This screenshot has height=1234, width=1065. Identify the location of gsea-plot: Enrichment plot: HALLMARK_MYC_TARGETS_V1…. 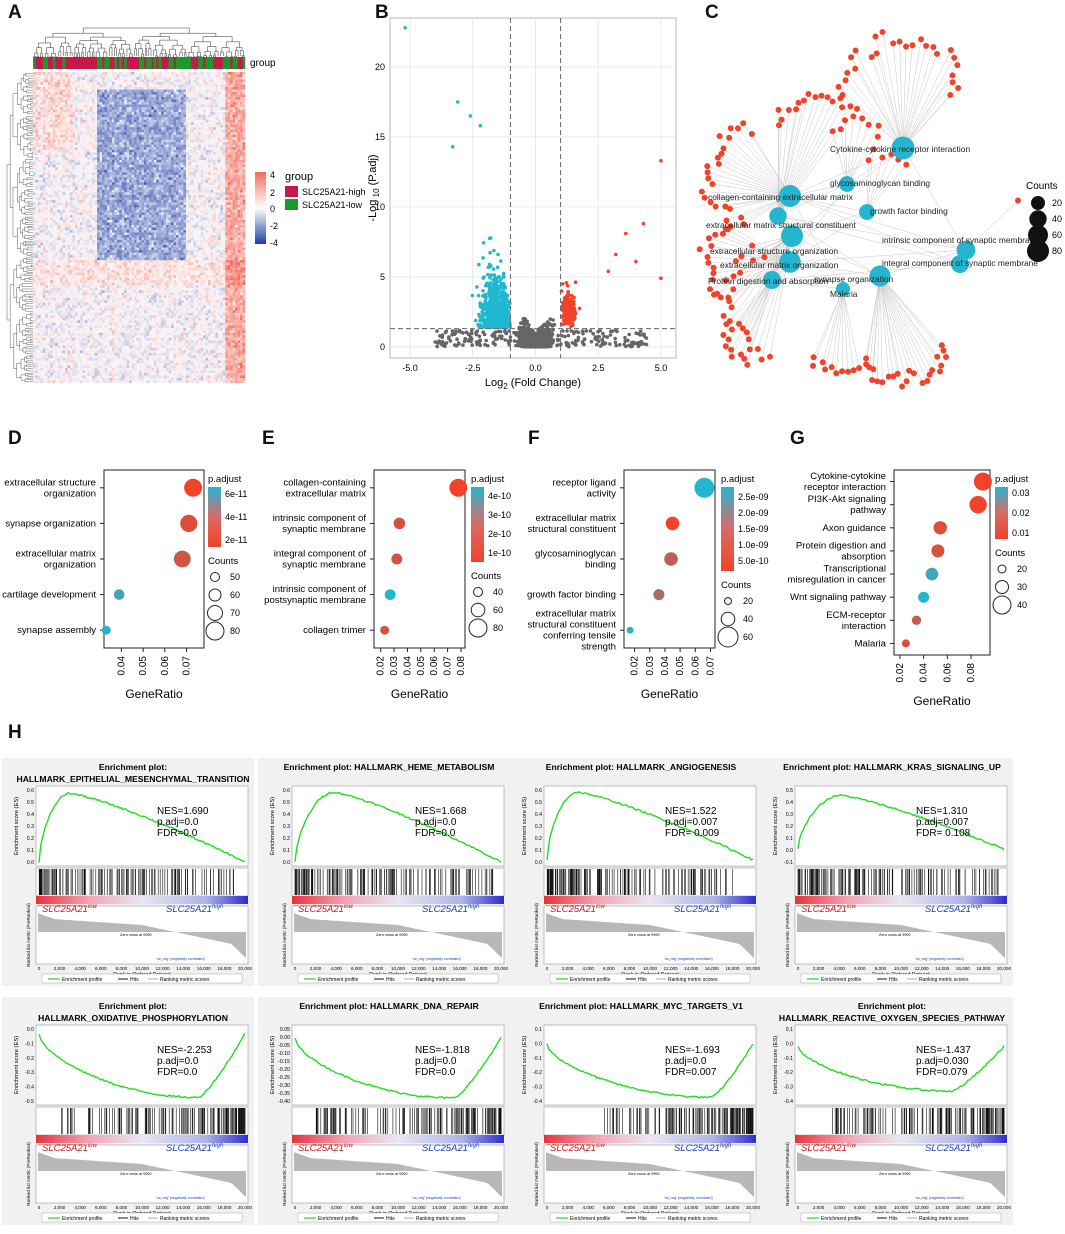
(636, 1111).